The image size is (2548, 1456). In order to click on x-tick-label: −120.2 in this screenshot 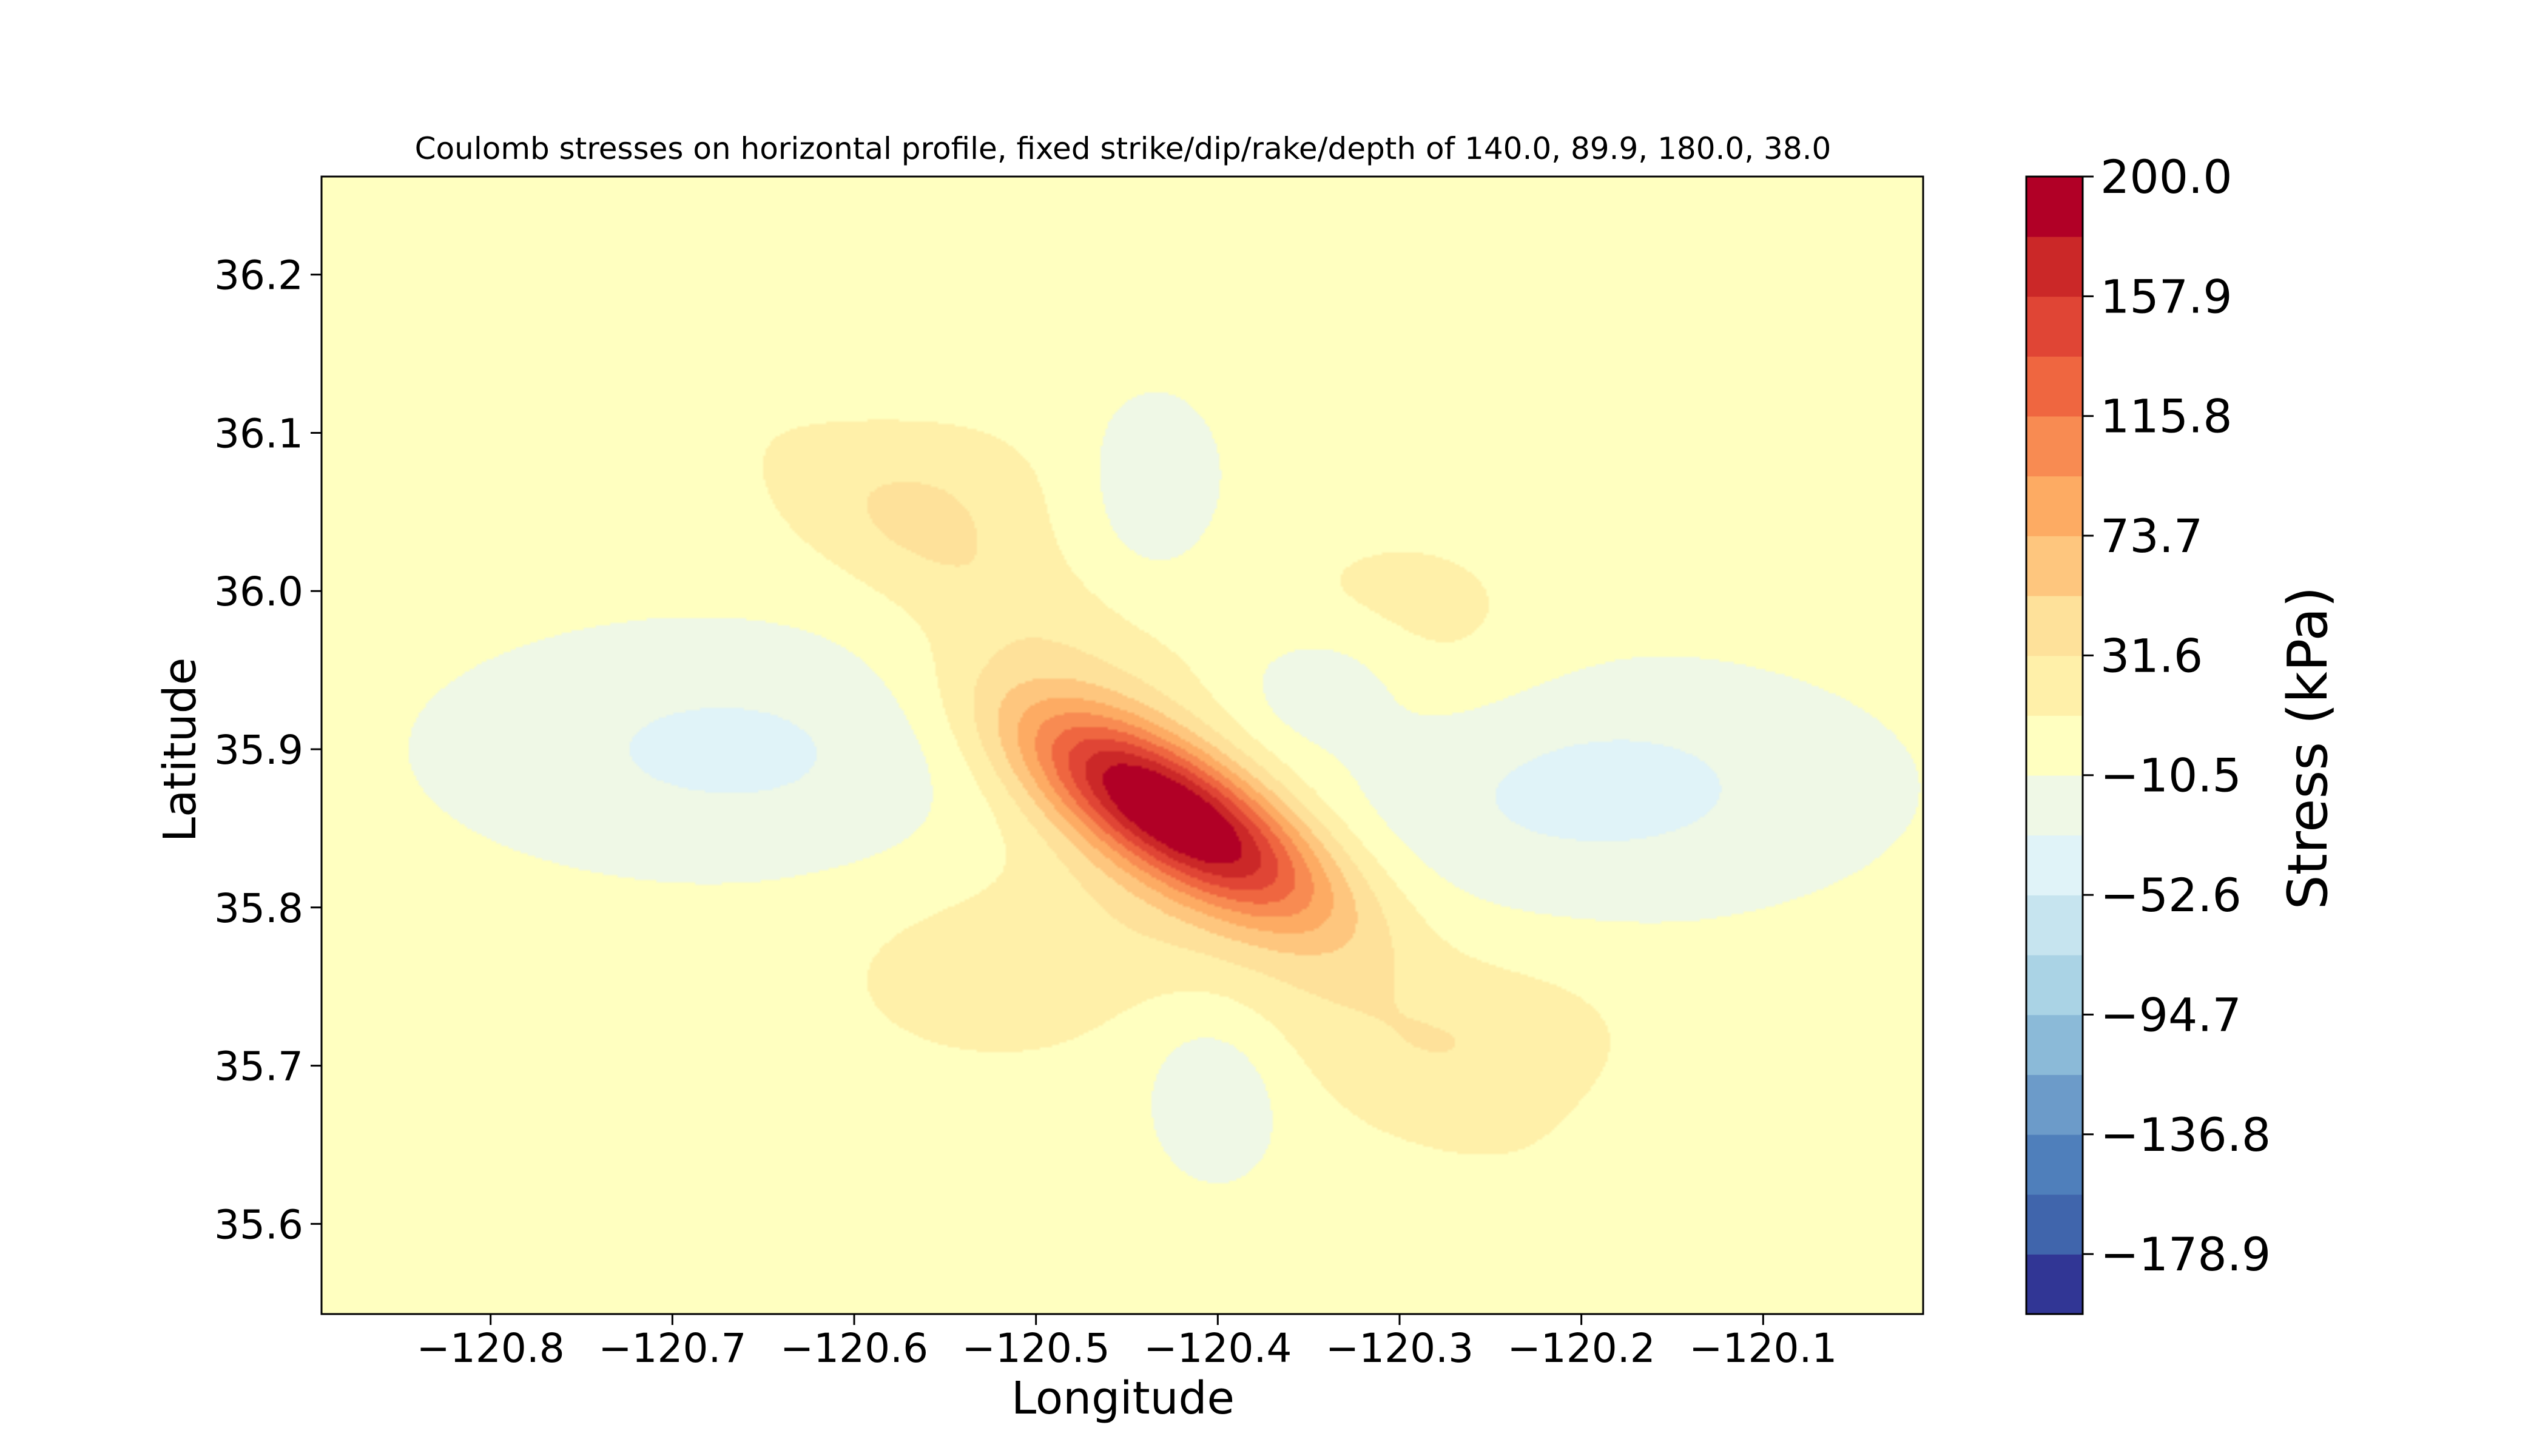, I will do `click(1582, 1348)`.